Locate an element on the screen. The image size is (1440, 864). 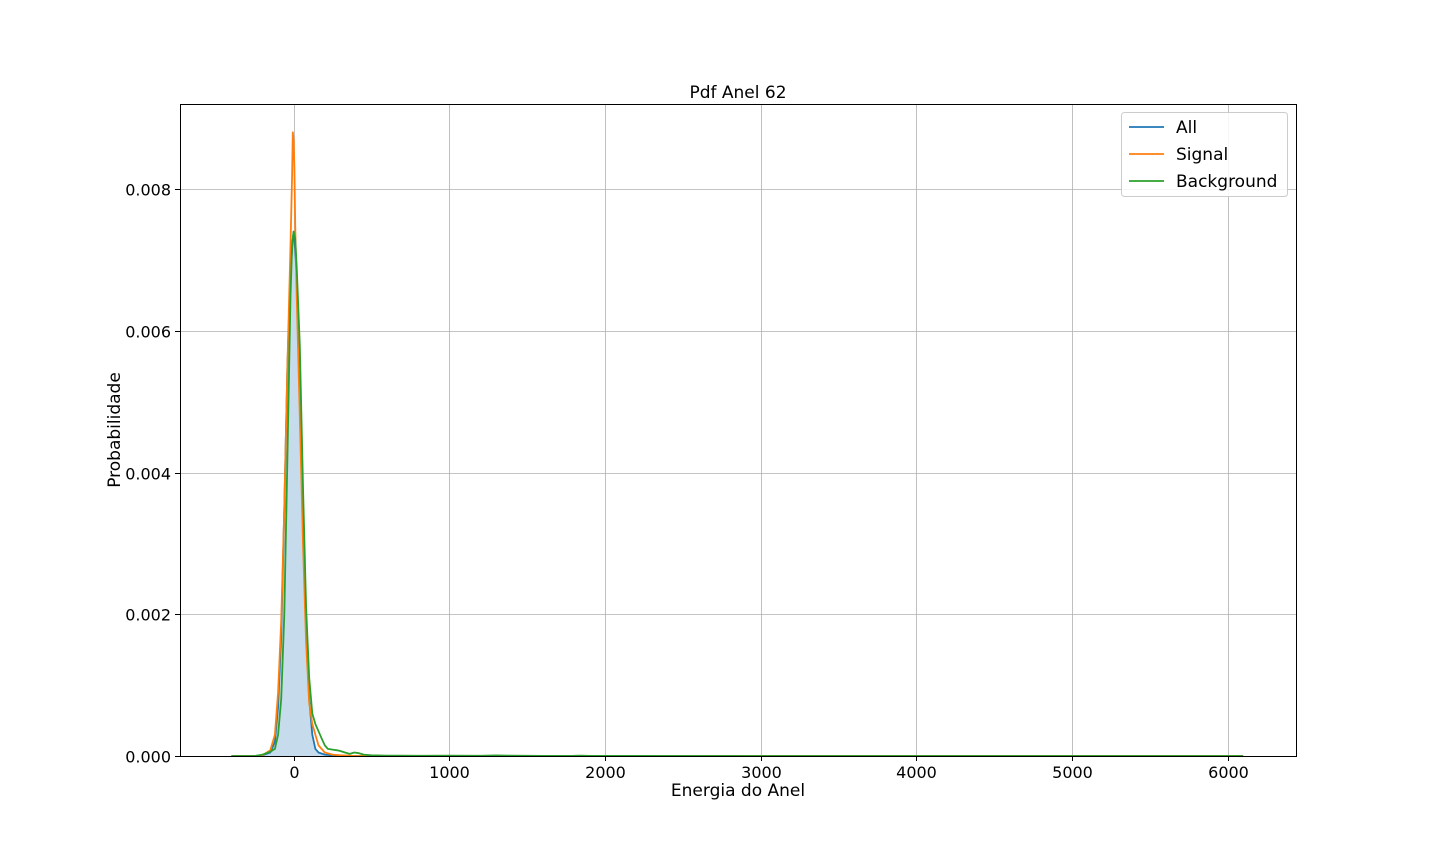
legend-label-signal: Signal is located at coordinates (1202, 155).